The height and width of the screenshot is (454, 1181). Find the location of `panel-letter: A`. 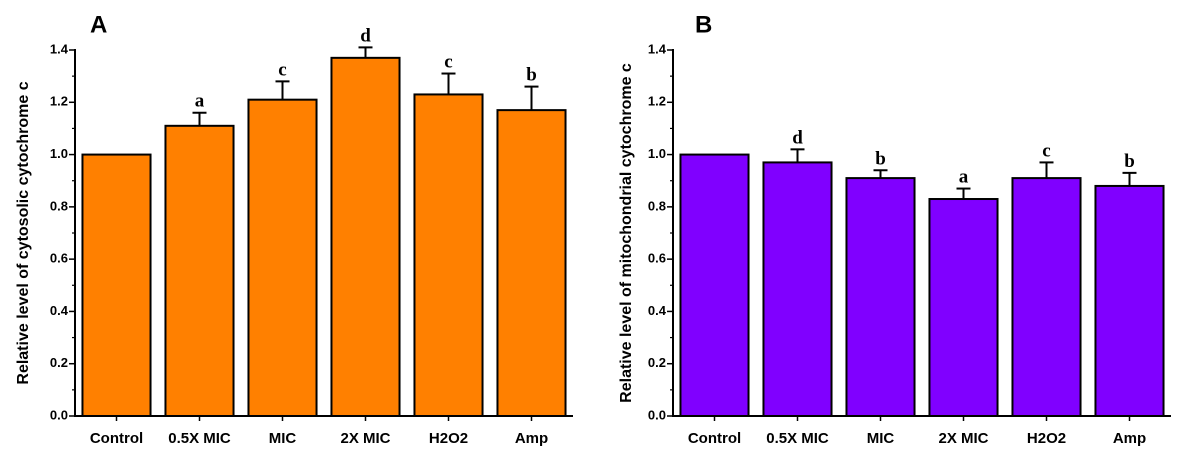

panel-letter: A is located at coordinates (98, 24).